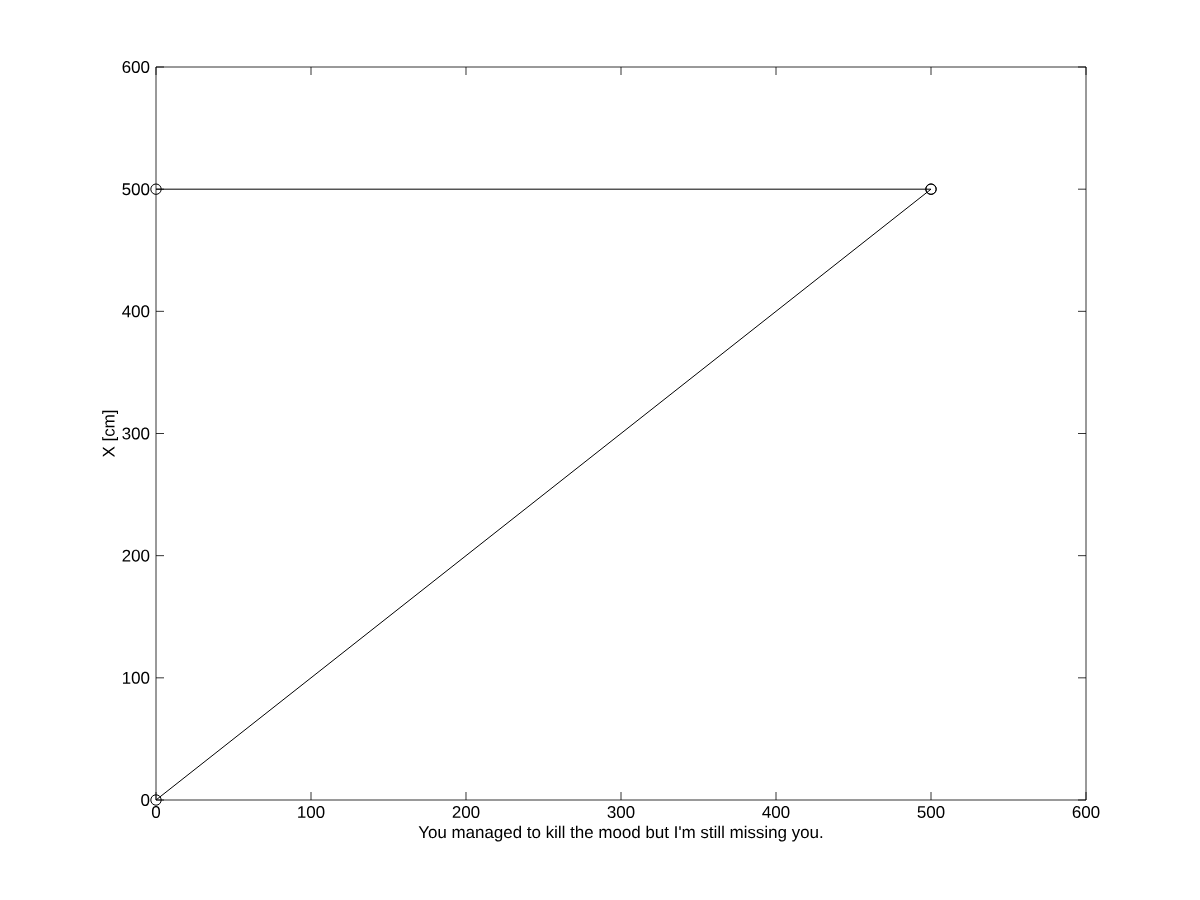  What do you see at coordinates (311, 812) in the screenshot?
I see `x-tick-label: 100` at bounding box center [311, 812].